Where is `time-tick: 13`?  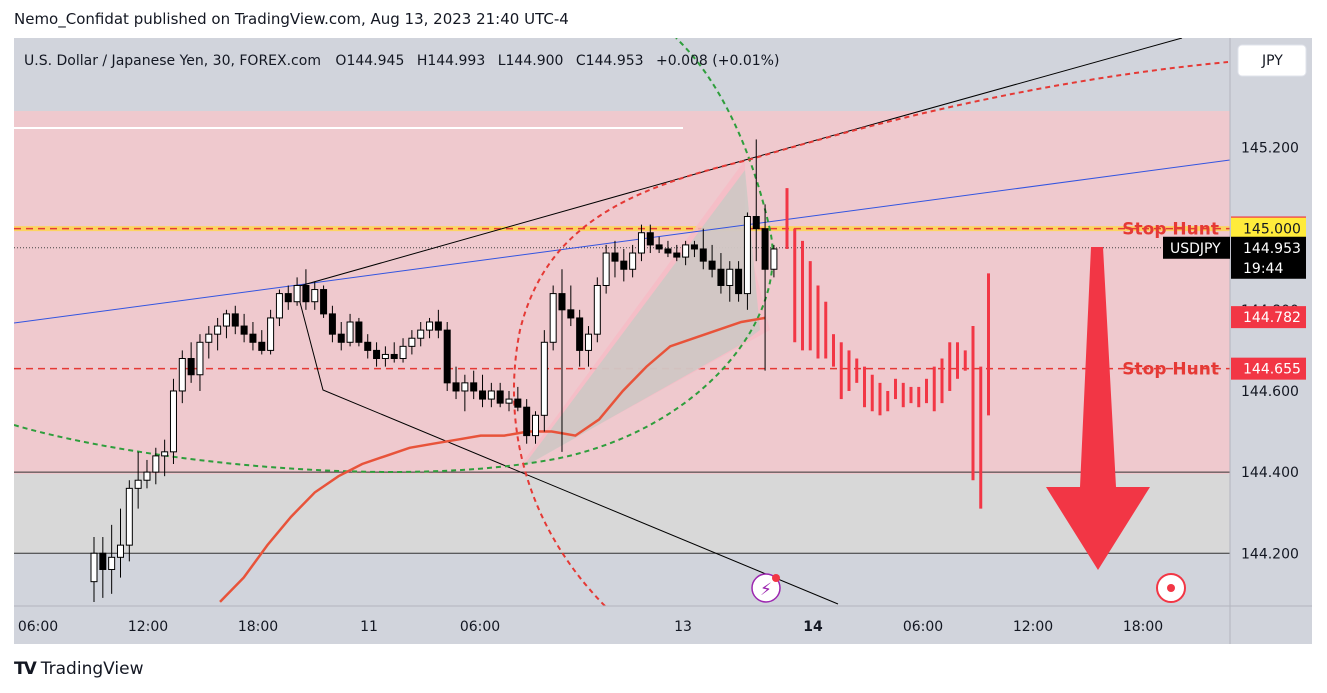 time-tick: 13 is located at coordinates (683, 627).